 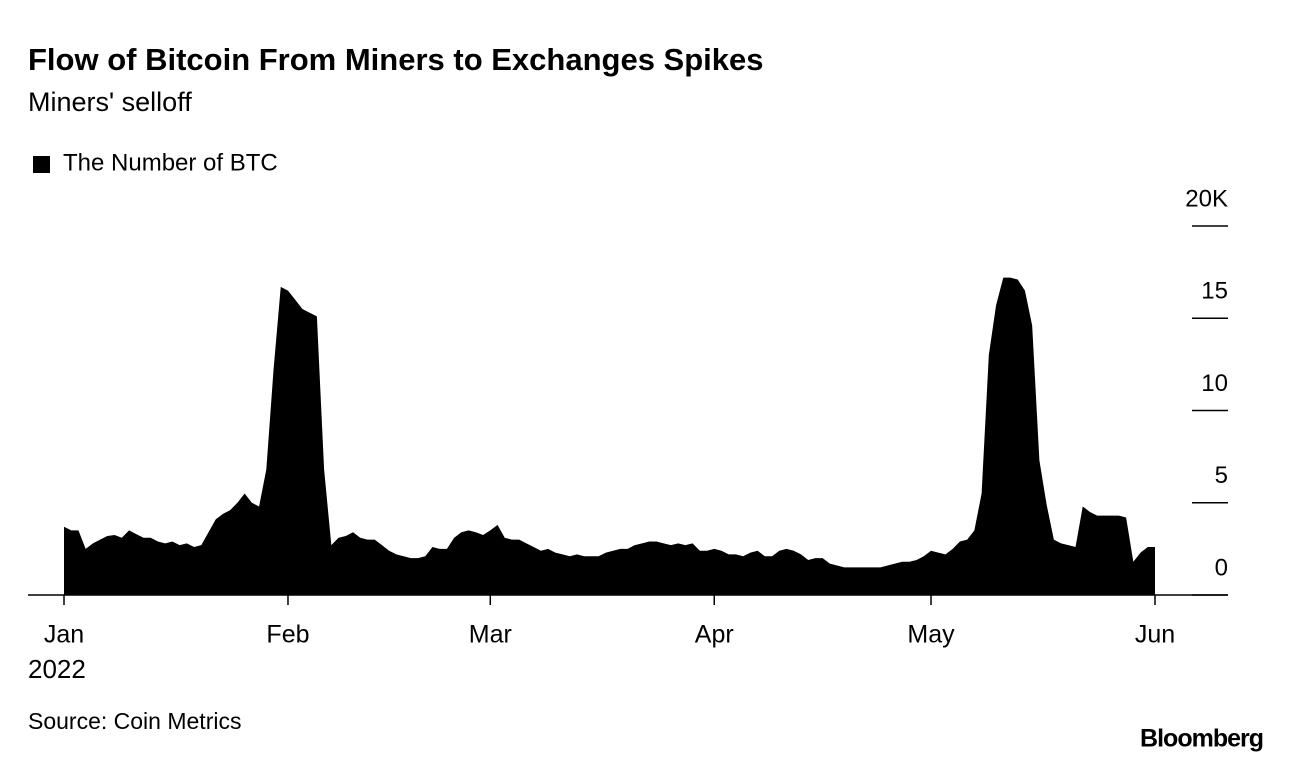 What do you see at coordinates (57, 669) in the screenshot?
I see `x-year-label: 2022` at bounding box center [57, 669].